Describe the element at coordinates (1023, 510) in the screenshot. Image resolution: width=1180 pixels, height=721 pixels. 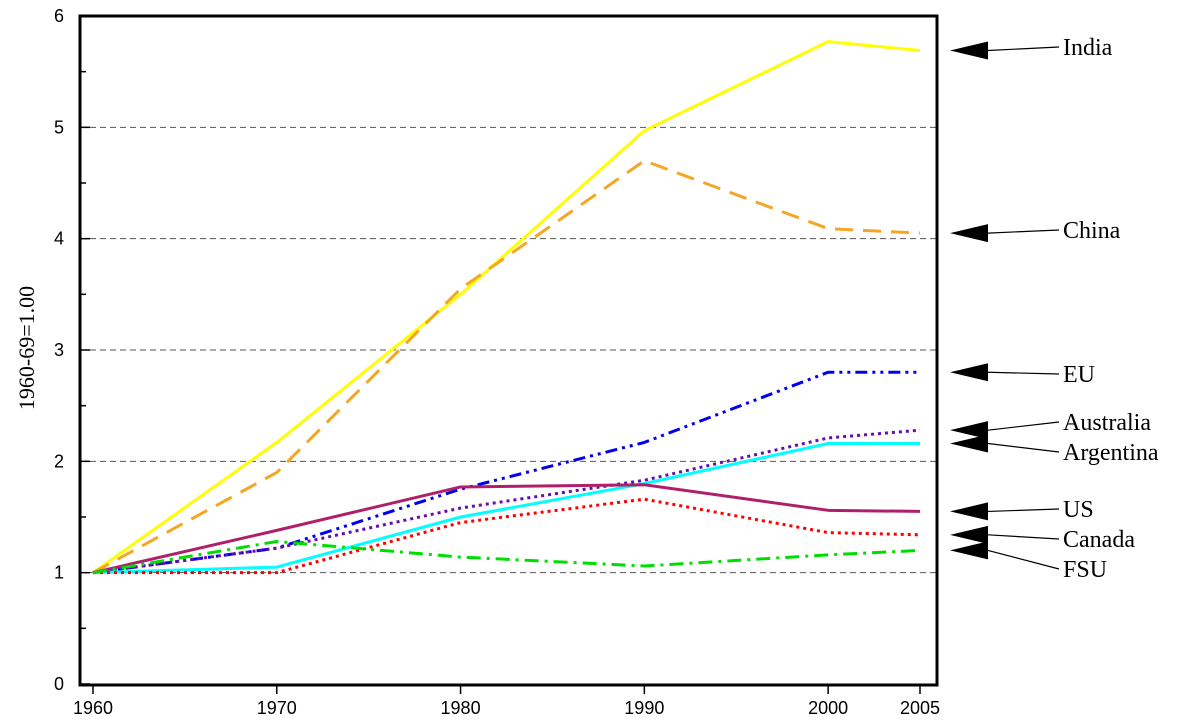
I see `legend-leader-us` at that location.